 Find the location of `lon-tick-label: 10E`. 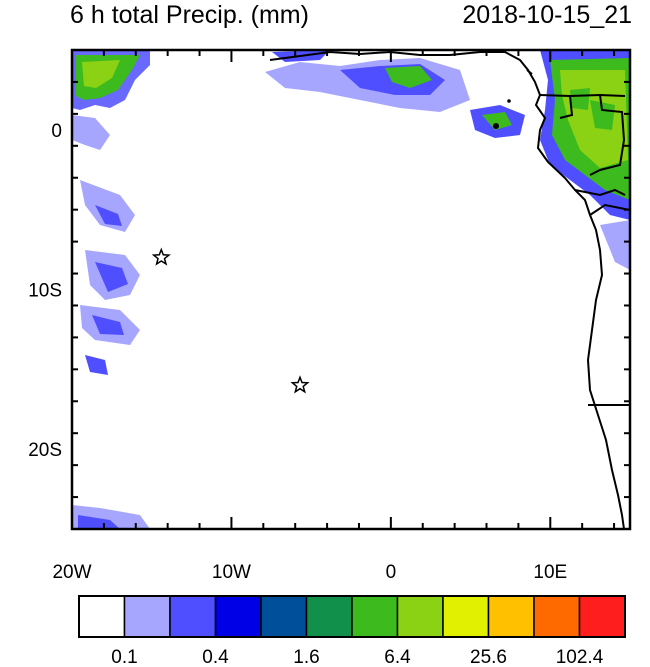

lon-tick-label: 10E is located at coordinates (550, 572).